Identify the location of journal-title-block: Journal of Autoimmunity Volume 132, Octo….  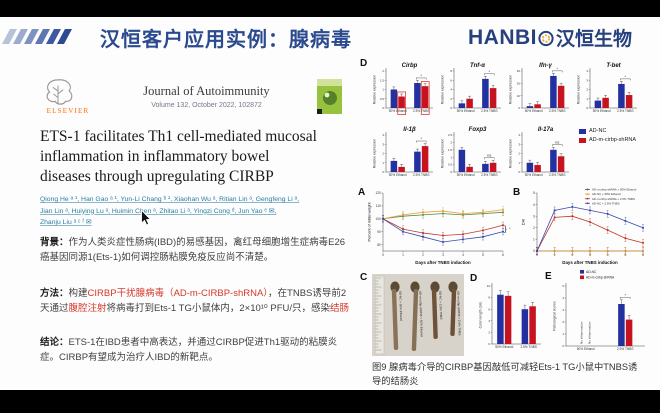
(206, 96).